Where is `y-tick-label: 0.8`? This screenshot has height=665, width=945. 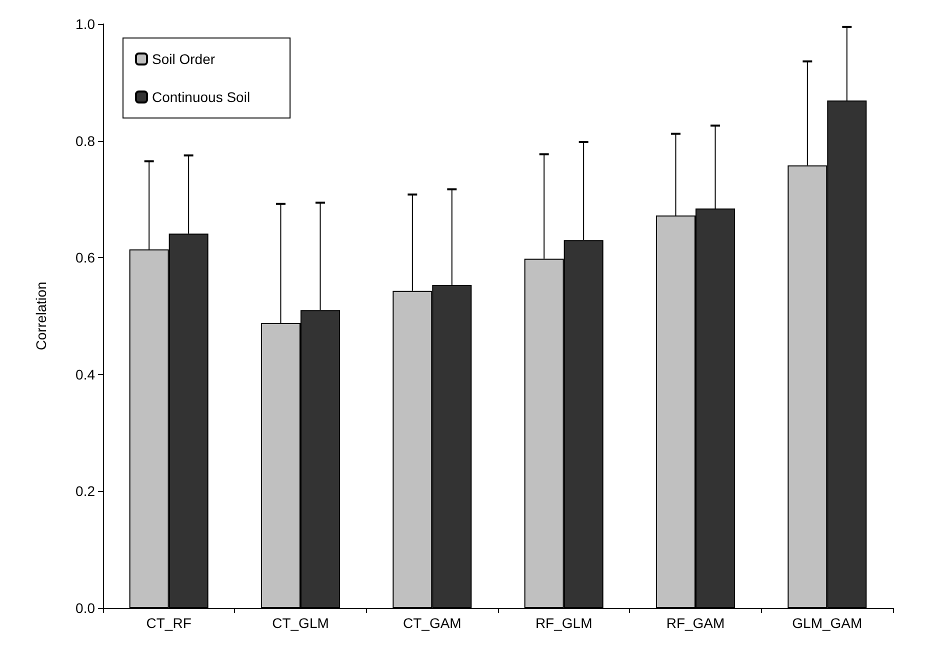
y-tick-label: 0.8 is located at coordinates (86, 140).